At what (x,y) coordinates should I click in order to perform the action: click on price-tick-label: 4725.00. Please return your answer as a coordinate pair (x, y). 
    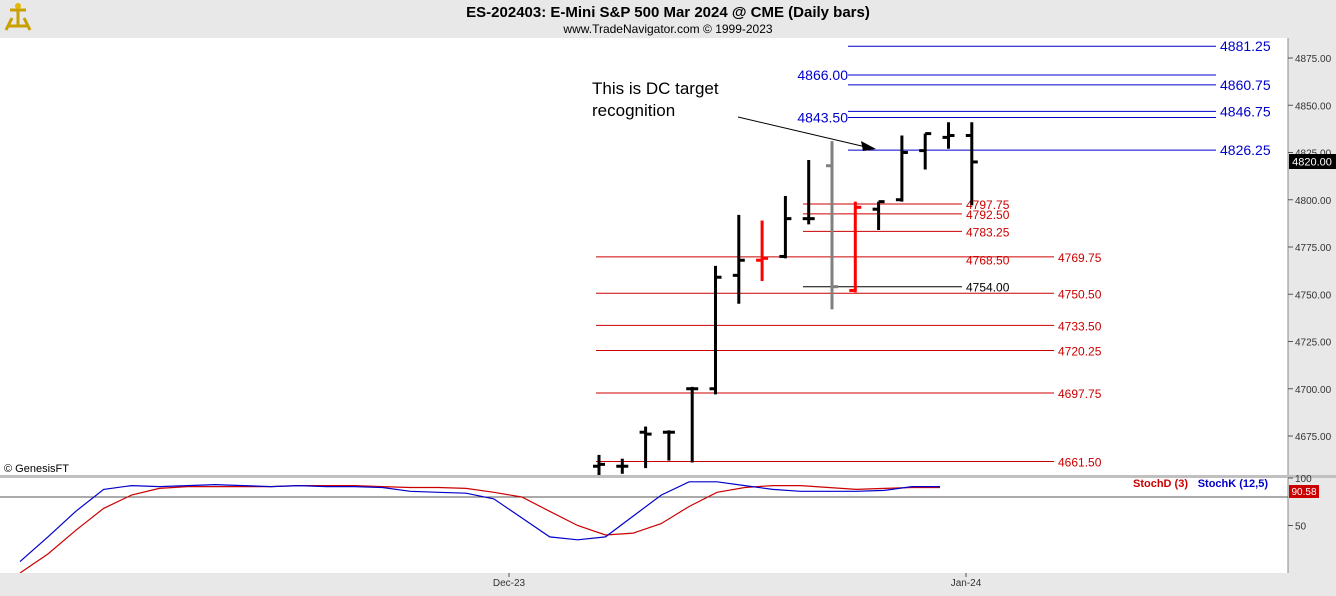
    Looking at the image, I should click on (1313, 343).